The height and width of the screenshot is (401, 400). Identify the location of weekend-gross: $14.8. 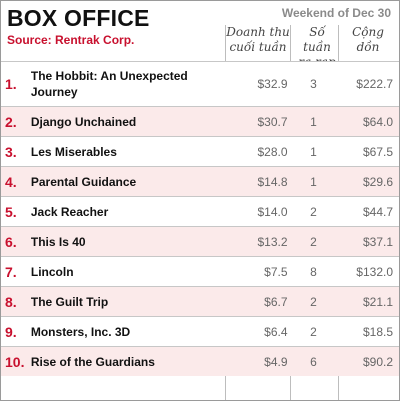
(272, 181).